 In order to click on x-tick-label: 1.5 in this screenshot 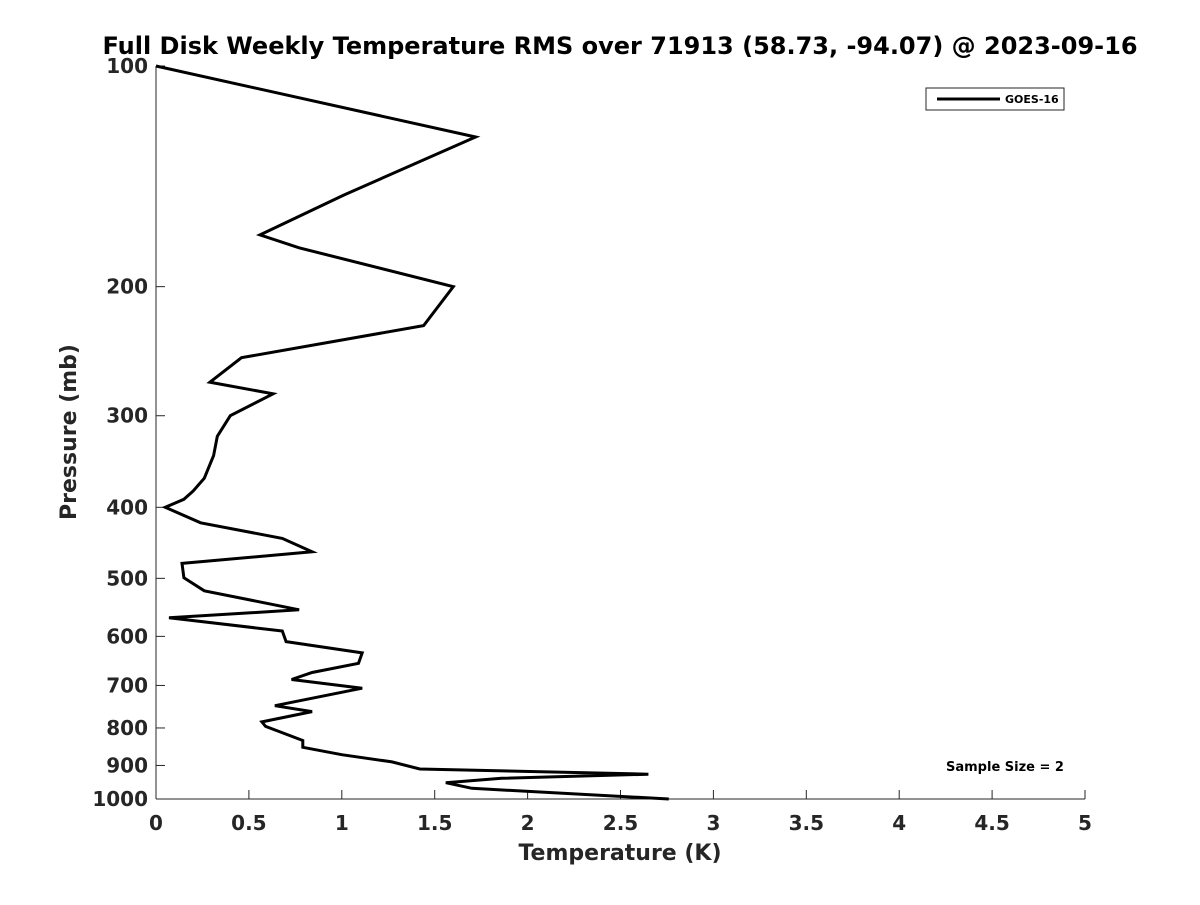, I will do `click(434, 823)`.